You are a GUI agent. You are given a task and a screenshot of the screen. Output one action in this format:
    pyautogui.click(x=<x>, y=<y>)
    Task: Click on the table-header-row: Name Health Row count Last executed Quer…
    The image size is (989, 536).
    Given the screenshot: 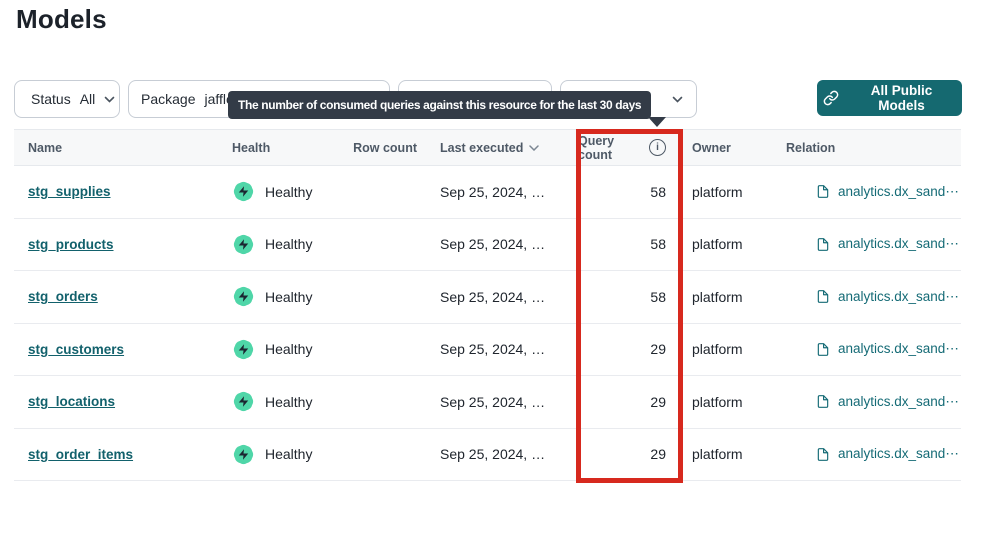 What is the action you would take?
    pyautogui.click(x=487, y=147)
    